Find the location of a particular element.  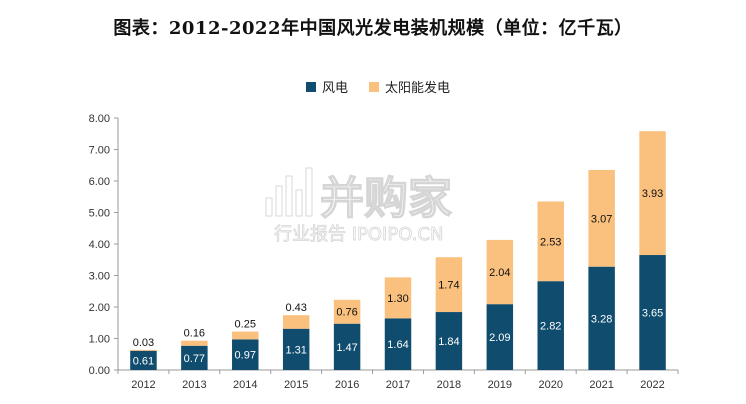

data-label-wind: 1.84 is located at coordinates (448, 342).